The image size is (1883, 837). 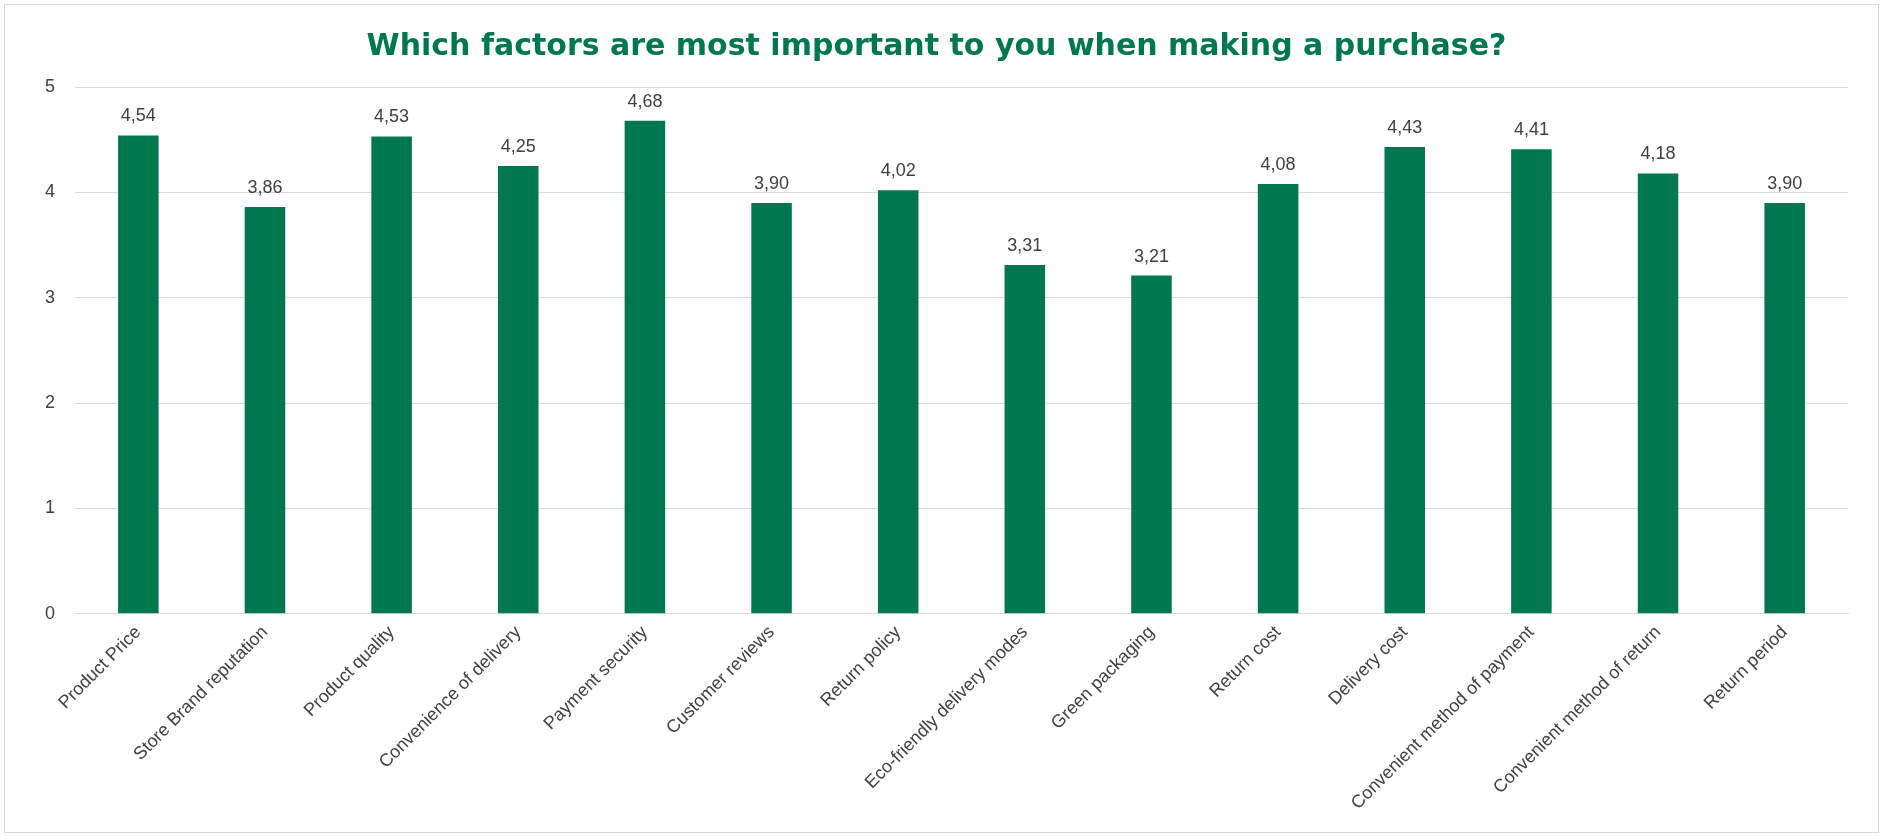 What do you see at coordinates (1025, 245) in the screenshot?
I see `data-label: 3,31` at bounding box center [1025, 245].